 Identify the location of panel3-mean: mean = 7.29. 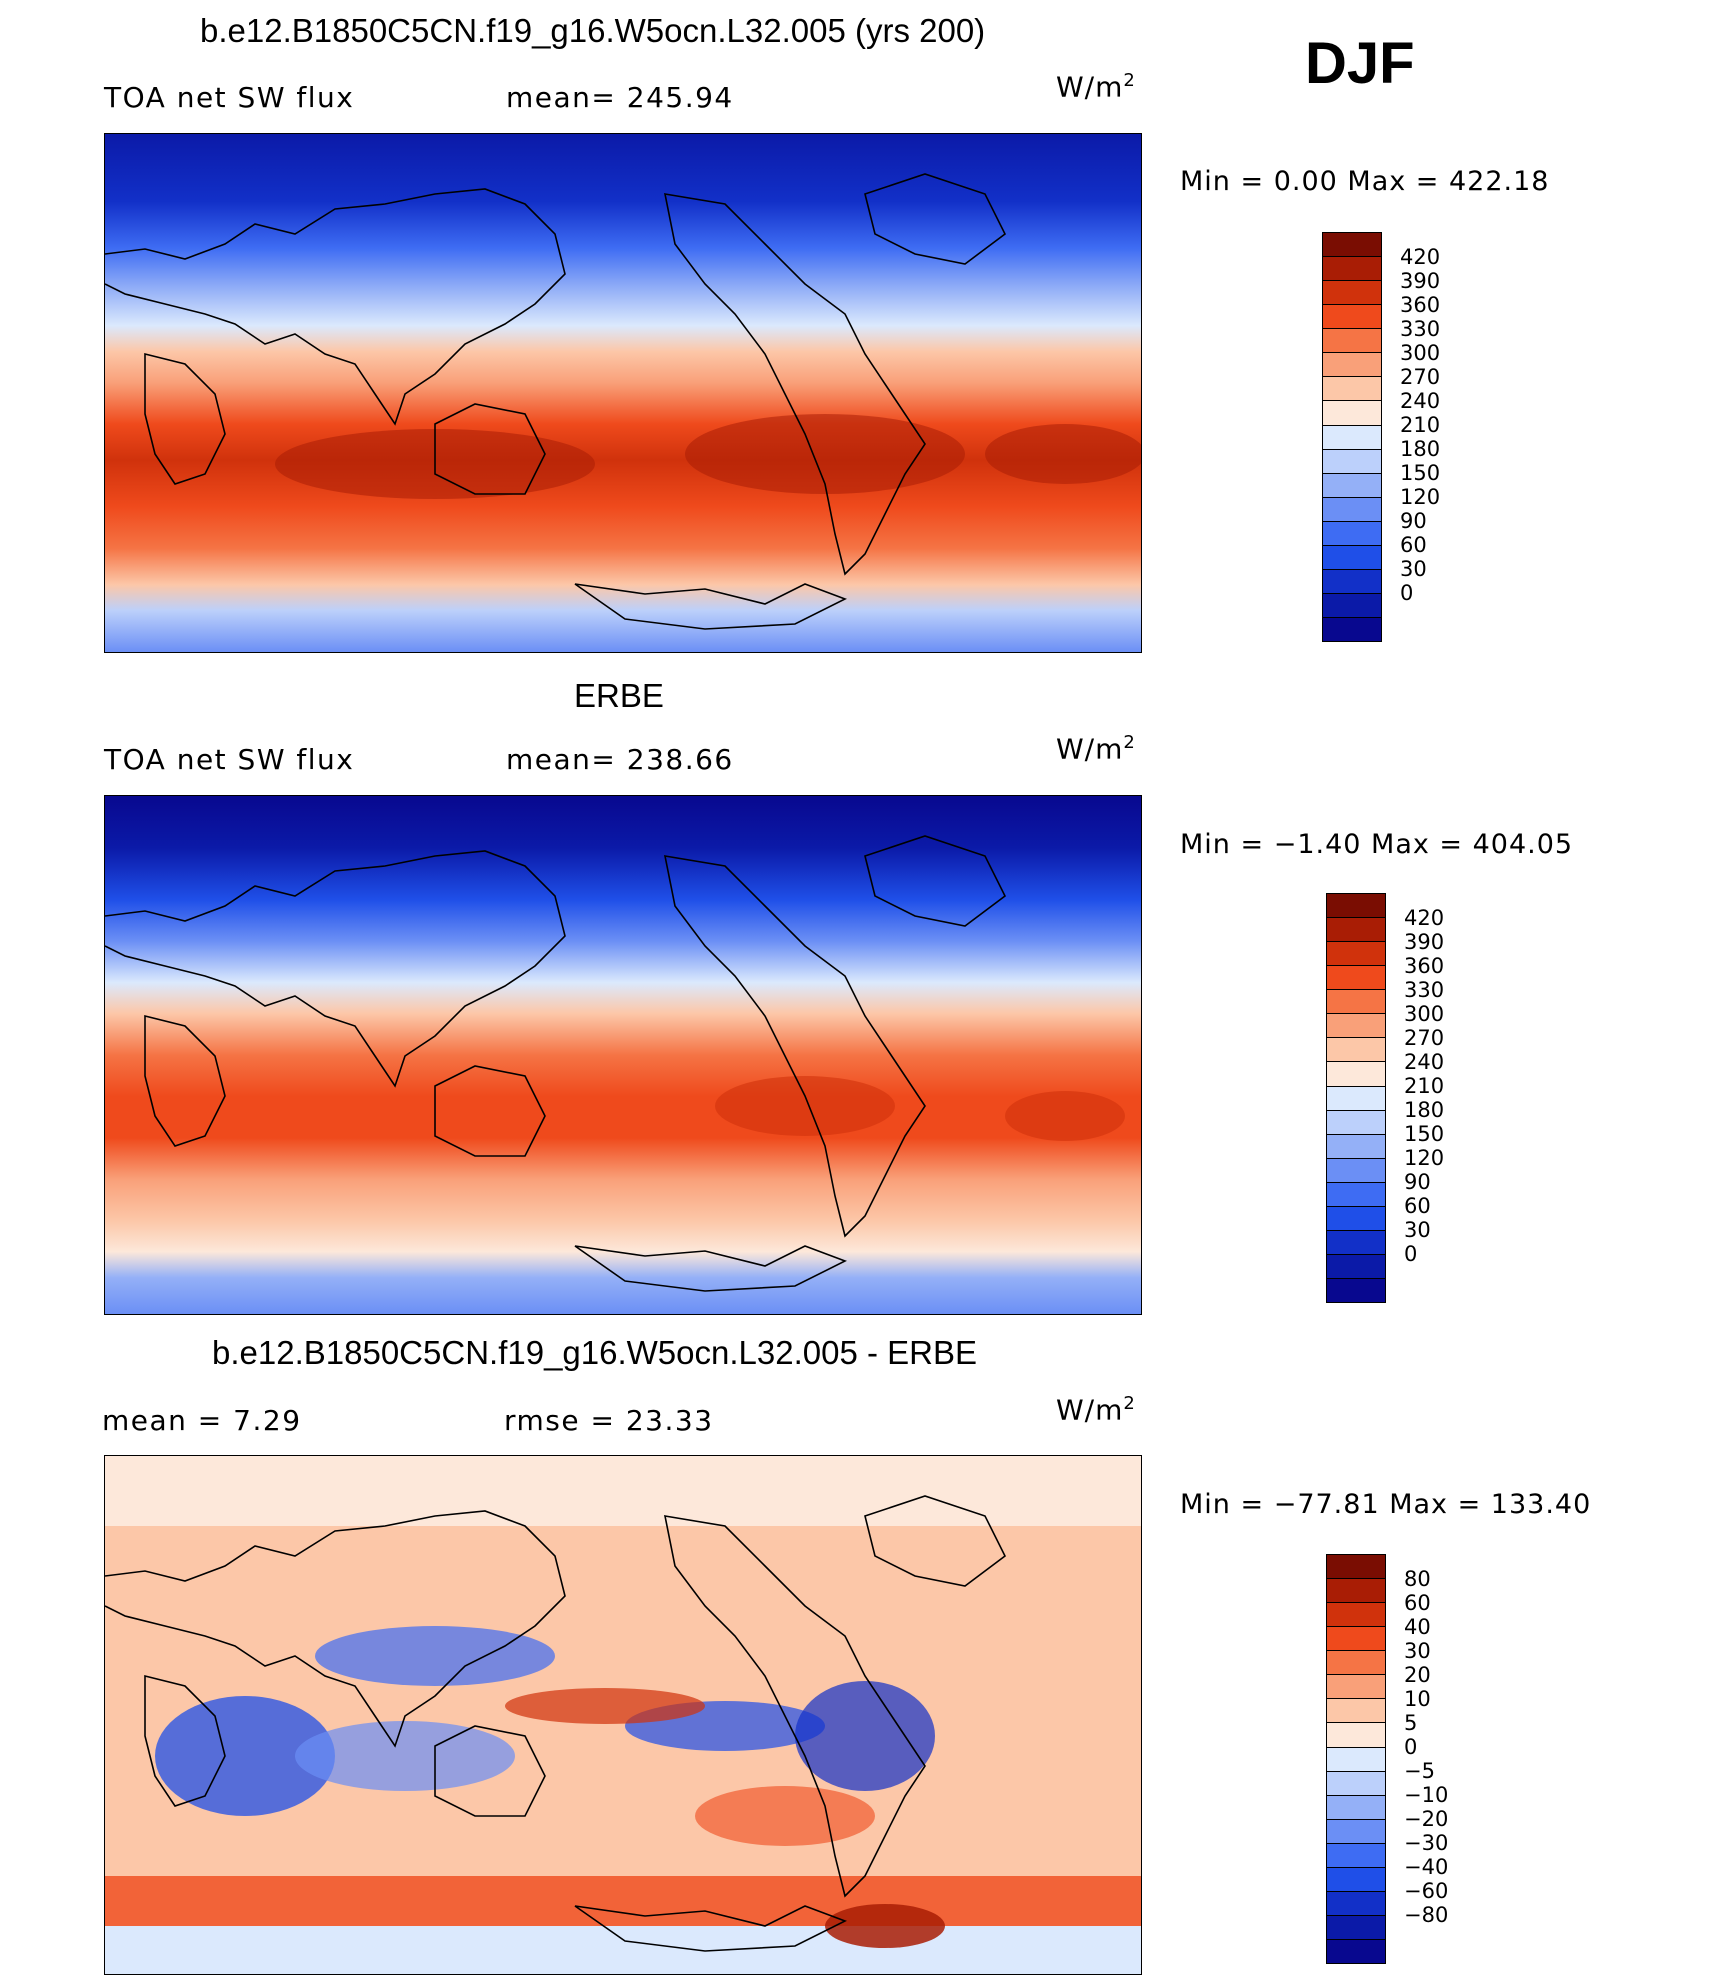
(202, 1420).